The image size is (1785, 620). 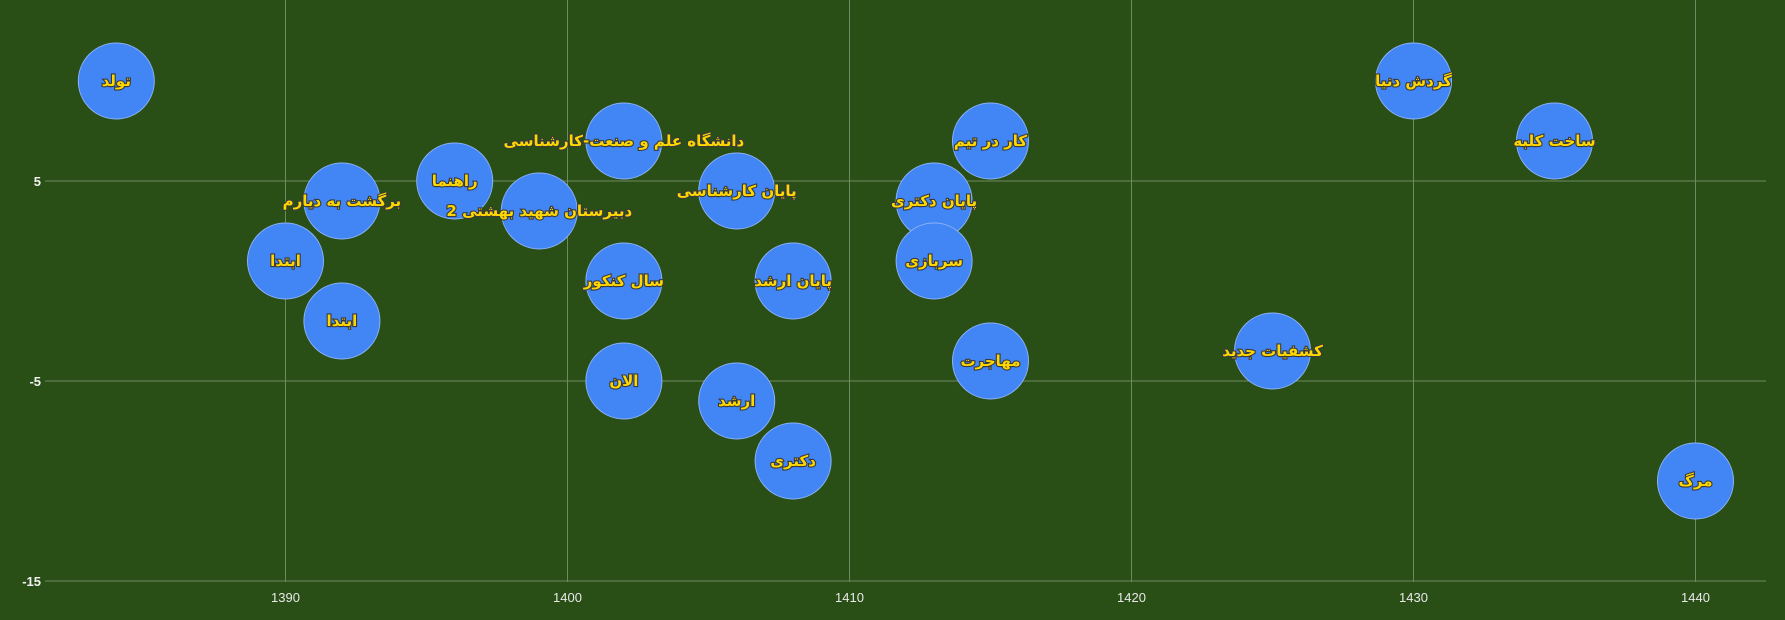 I want to click on data-point-label: ساخت کلبه, so click(x=1554, y=141).